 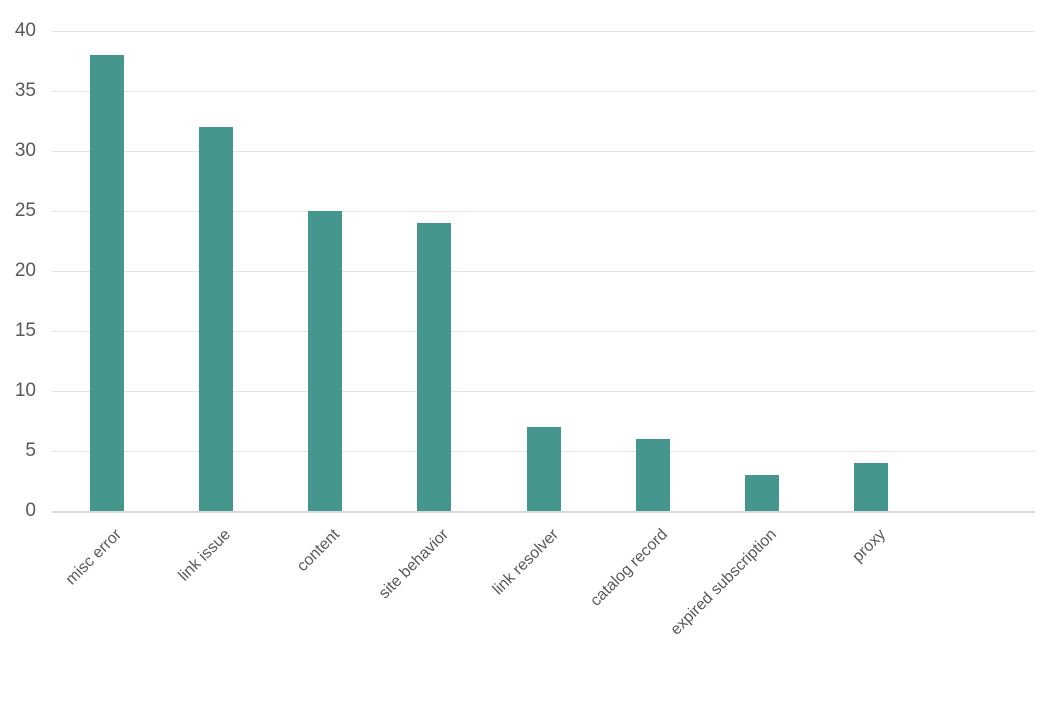 I want to click on bar-catalog-record, so click(x=652, y=475).